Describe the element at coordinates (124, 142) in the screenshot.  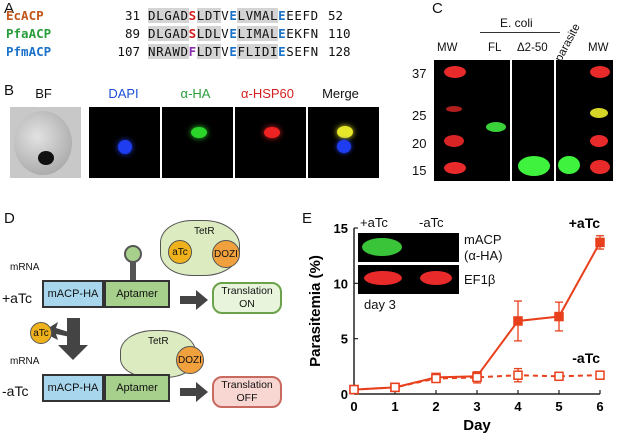
I see `dapi-image` at that location.